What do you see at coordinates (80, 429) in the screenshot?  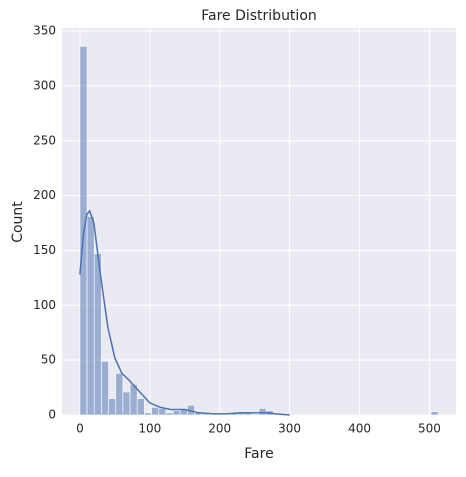 I see `x-tick-label: 0` at bounding box center [80, 429].